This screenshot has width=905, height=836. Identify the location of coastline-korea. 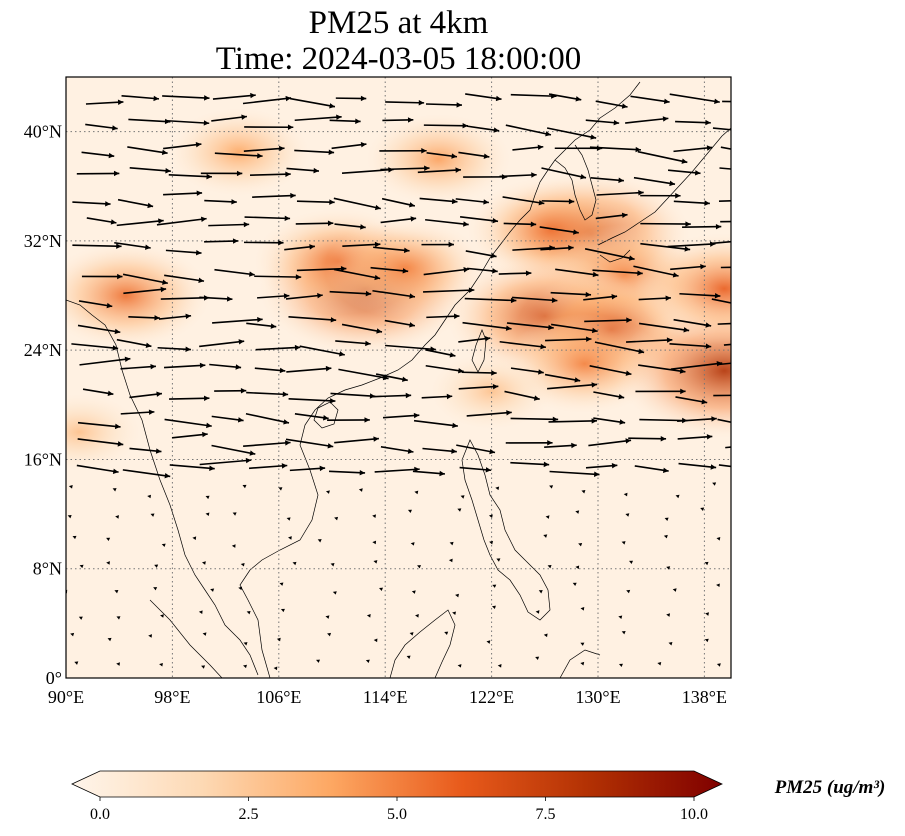
(575, 182).